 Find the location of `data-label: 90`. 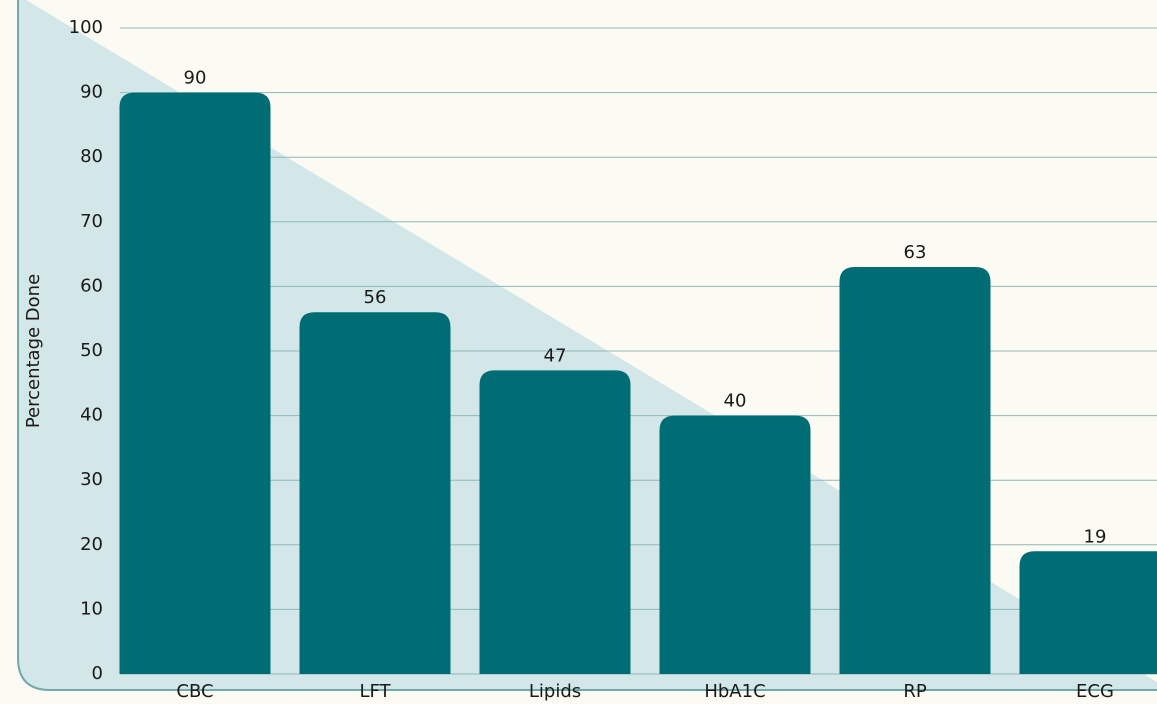

data-label: 90 is located at coordinates (195, 78).